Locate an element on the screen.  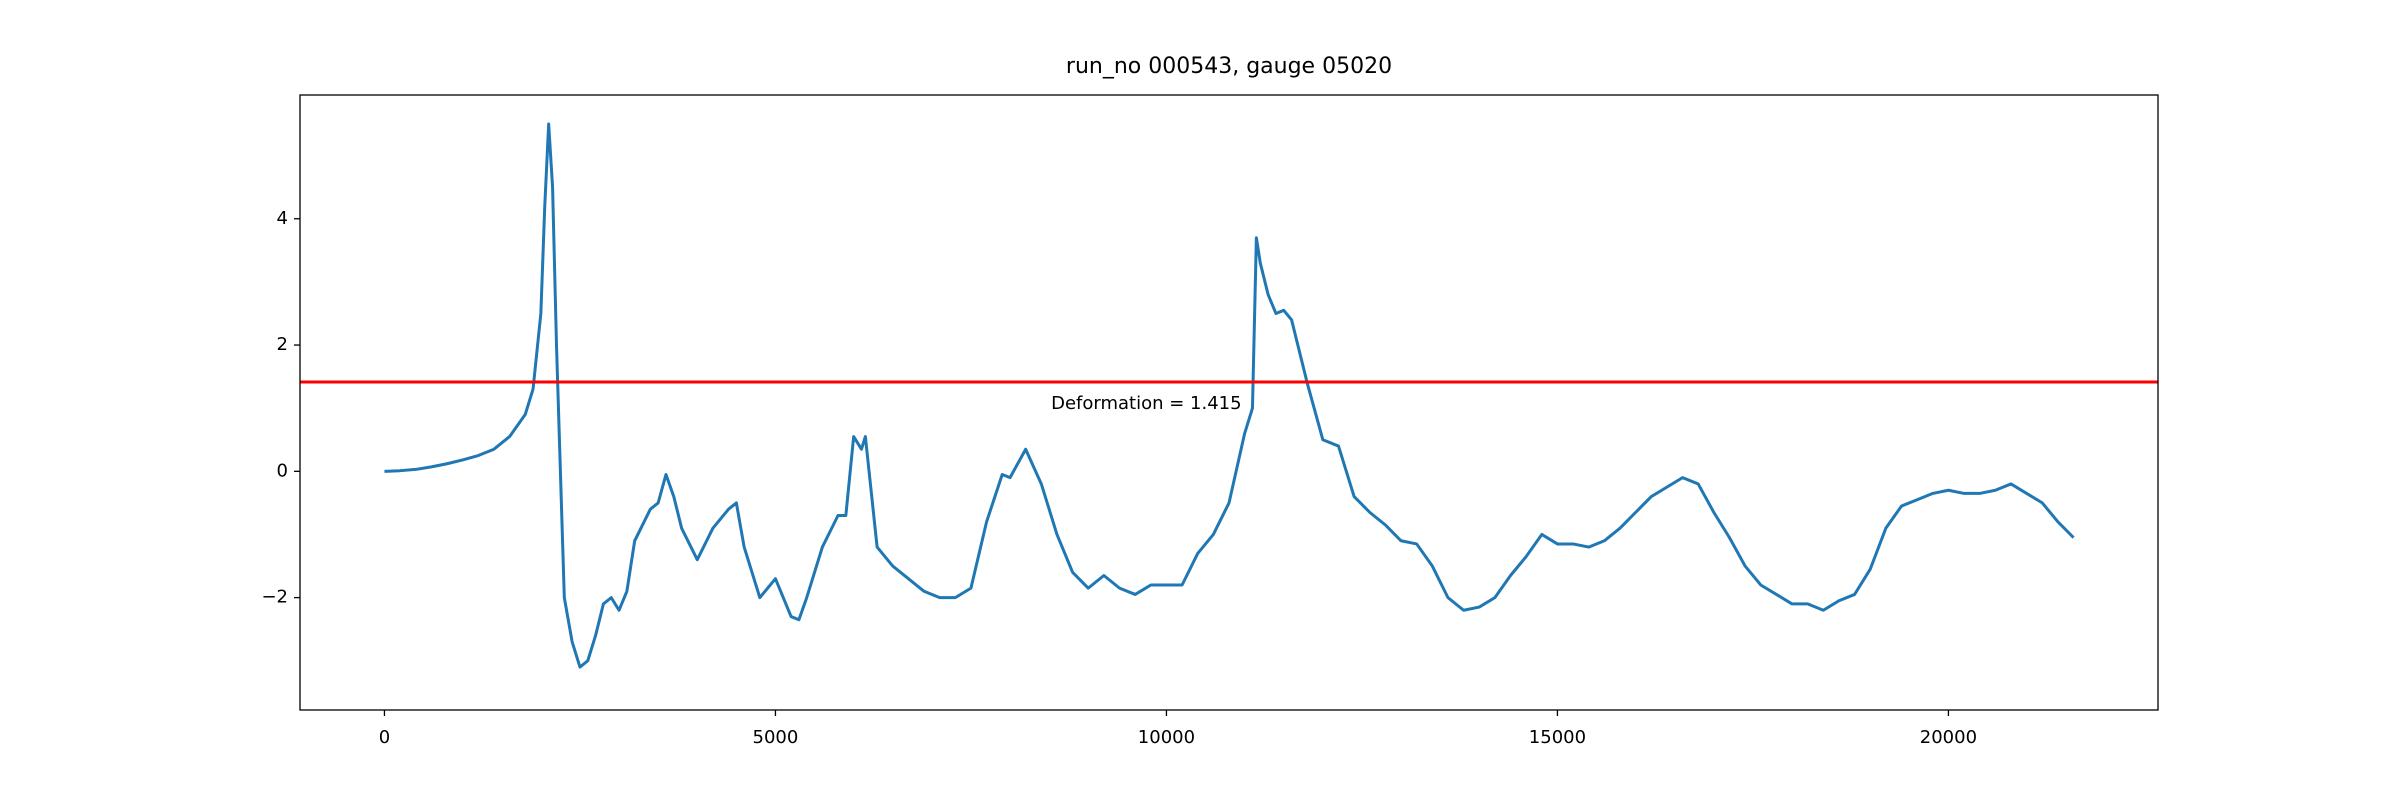
x-tick-label: 20000 is located at coordinates (1948, 737).